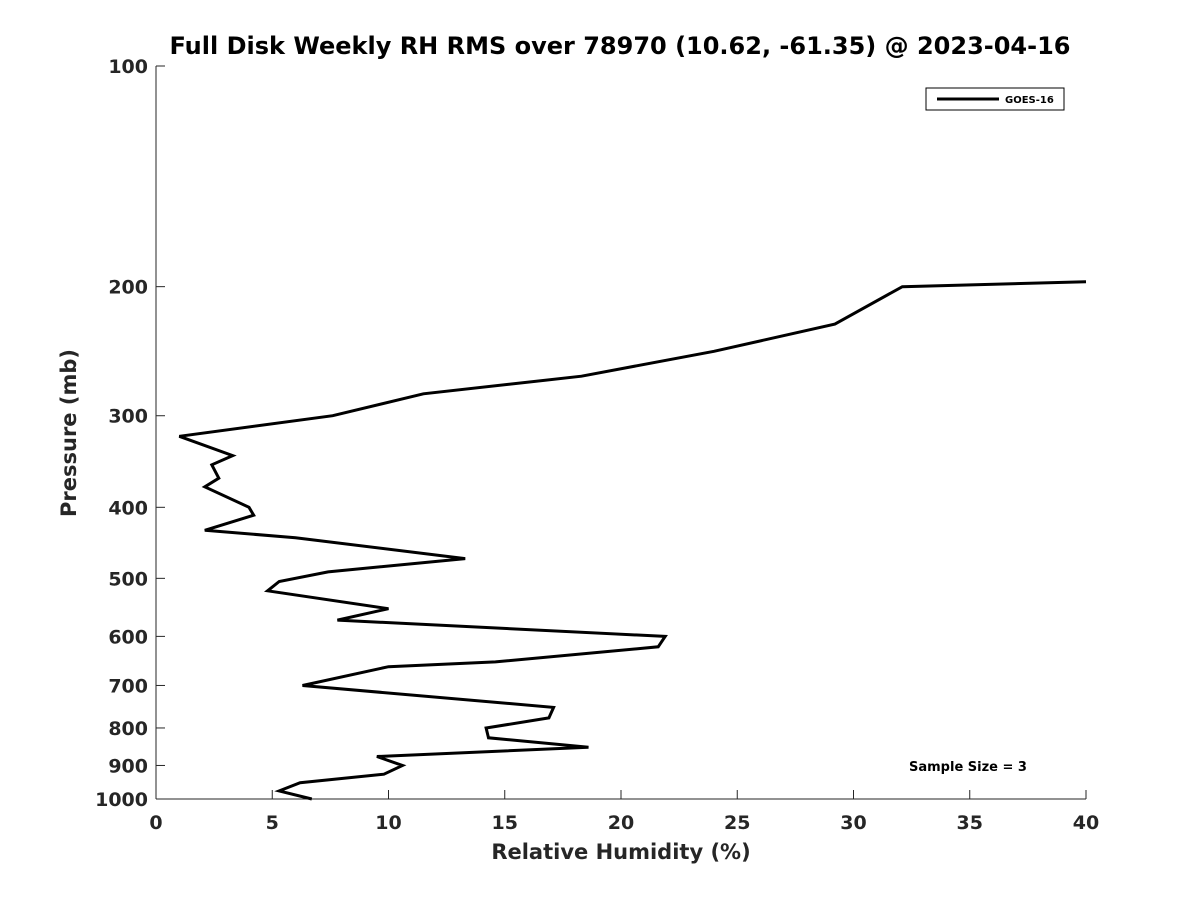 This screenshot has width=1200, height=900. I want to click on y-tick-label: 500, so click(128, 579).